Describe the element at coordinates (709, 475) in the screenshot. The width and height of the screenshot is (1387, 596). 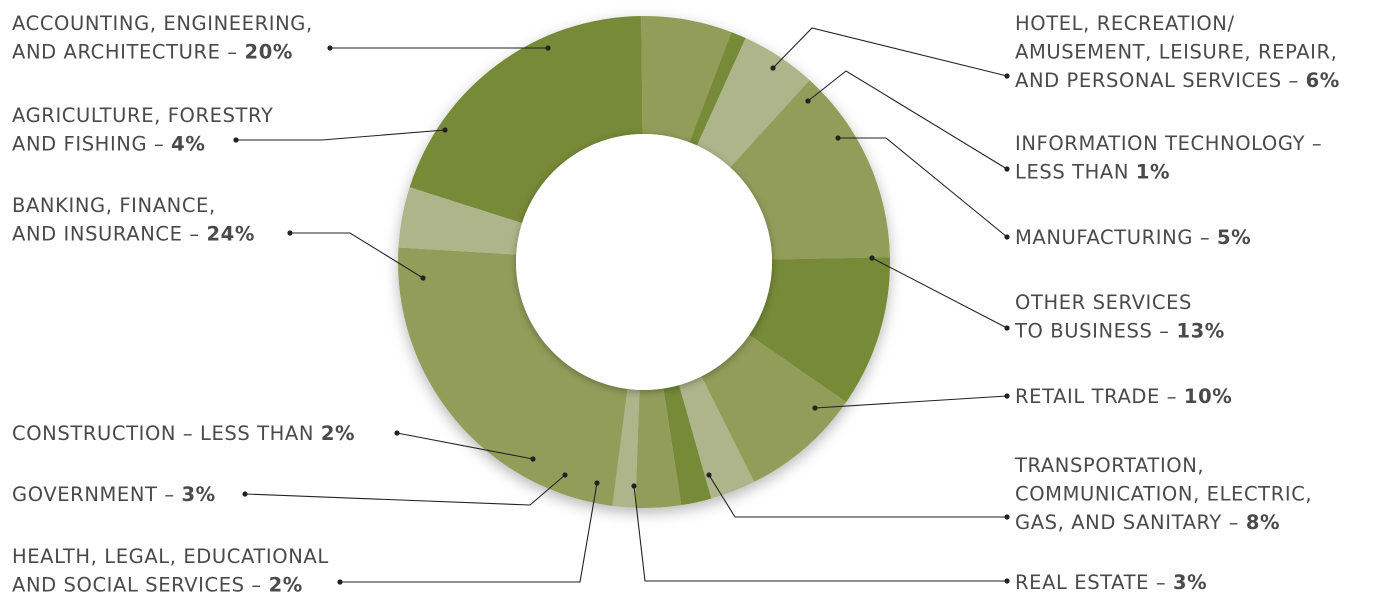
I see `slice-dot-transportation` at that location.